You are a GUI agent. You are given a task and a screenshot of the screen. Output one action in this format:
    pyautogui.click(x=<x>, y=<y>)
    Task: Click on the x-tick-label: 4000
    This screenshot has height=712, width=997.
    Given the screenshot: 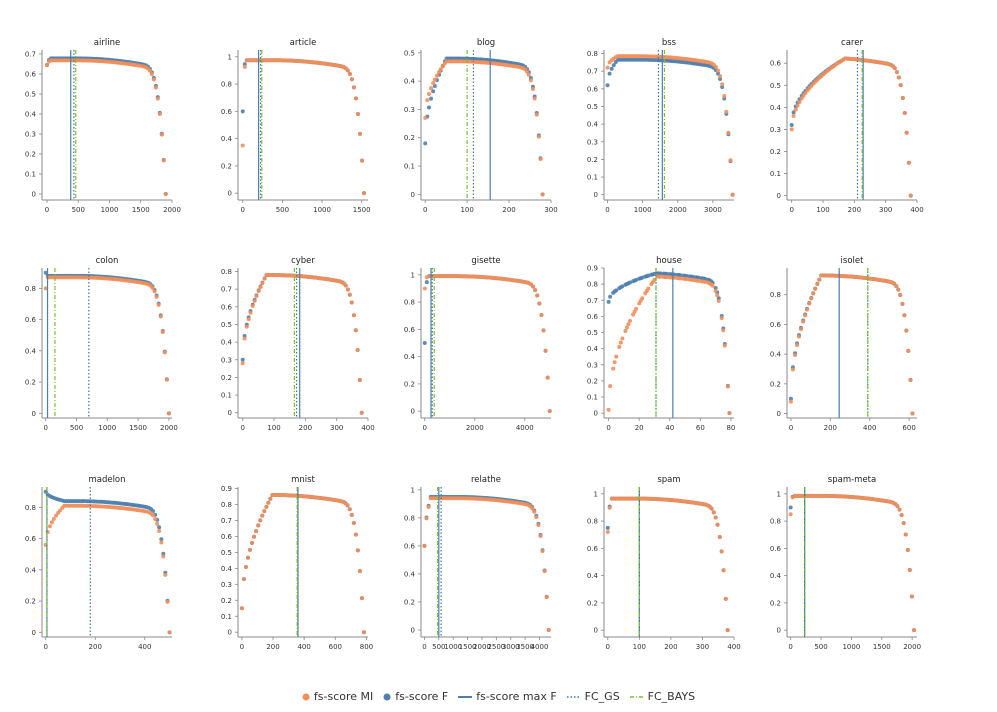 What is the action you would take?
    pyautogui.click(x=525, y=428)
    